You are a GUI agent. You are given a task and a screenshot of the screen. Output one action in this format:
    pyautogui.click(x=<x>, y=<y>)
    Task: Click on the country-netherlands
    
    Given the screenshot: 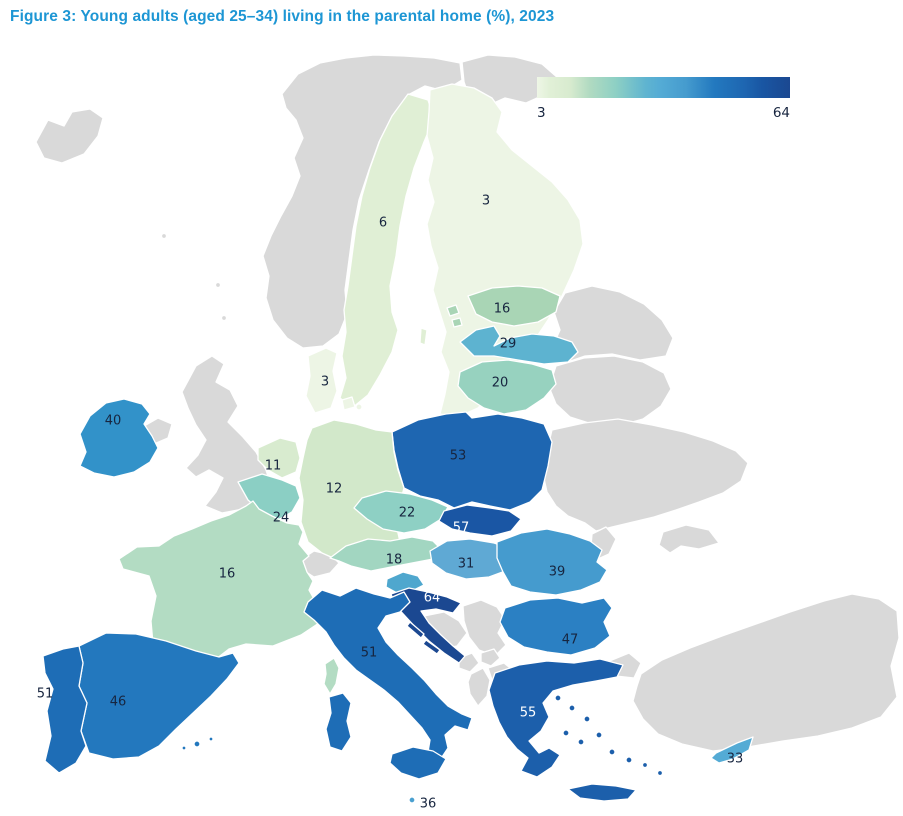 What is the action you would take?
    pyautogui.click(x=279, y=458)
    